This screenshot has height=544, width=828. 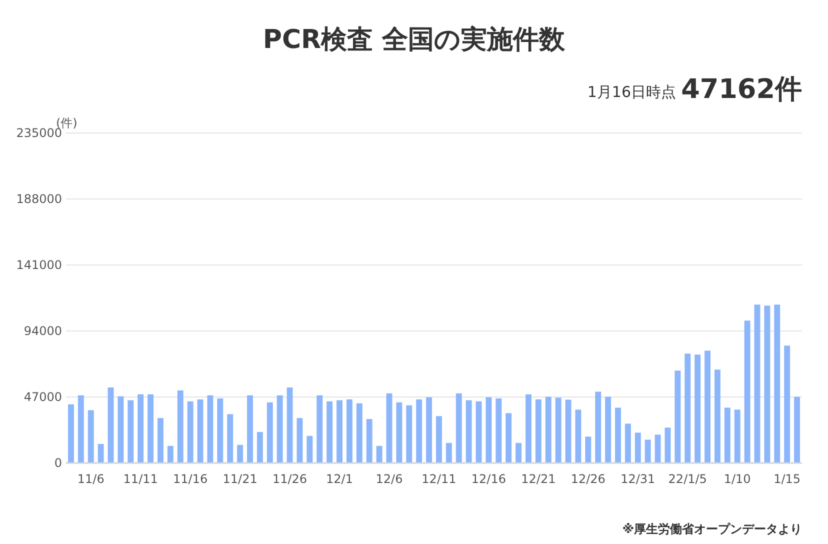 What do you see at coordinates (290, 479) in the screenshot?
I see `x-tick-label: 11/26` at bounding box center [290, 479].